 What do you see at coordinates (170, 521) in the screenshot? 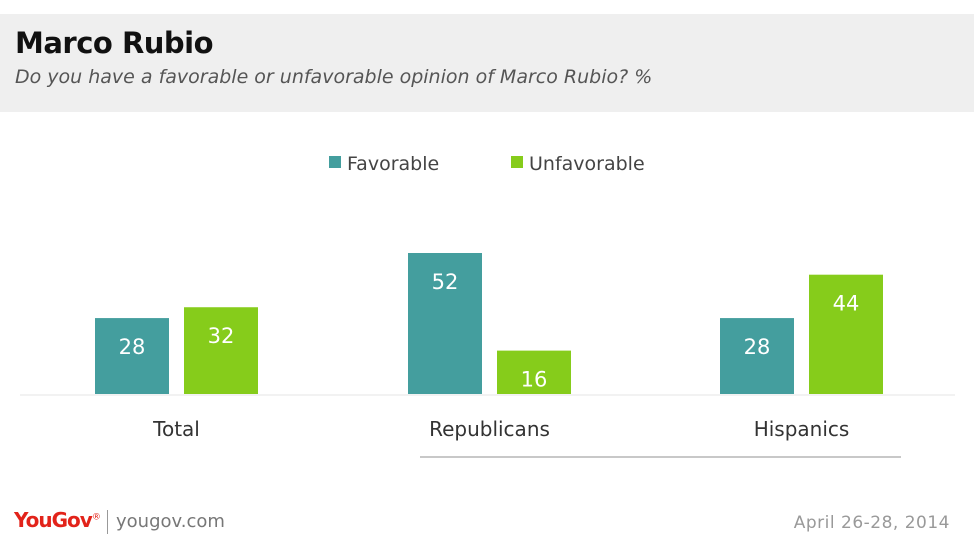
I see `footer-site: yougov.com` at bounding box center [170, 521].